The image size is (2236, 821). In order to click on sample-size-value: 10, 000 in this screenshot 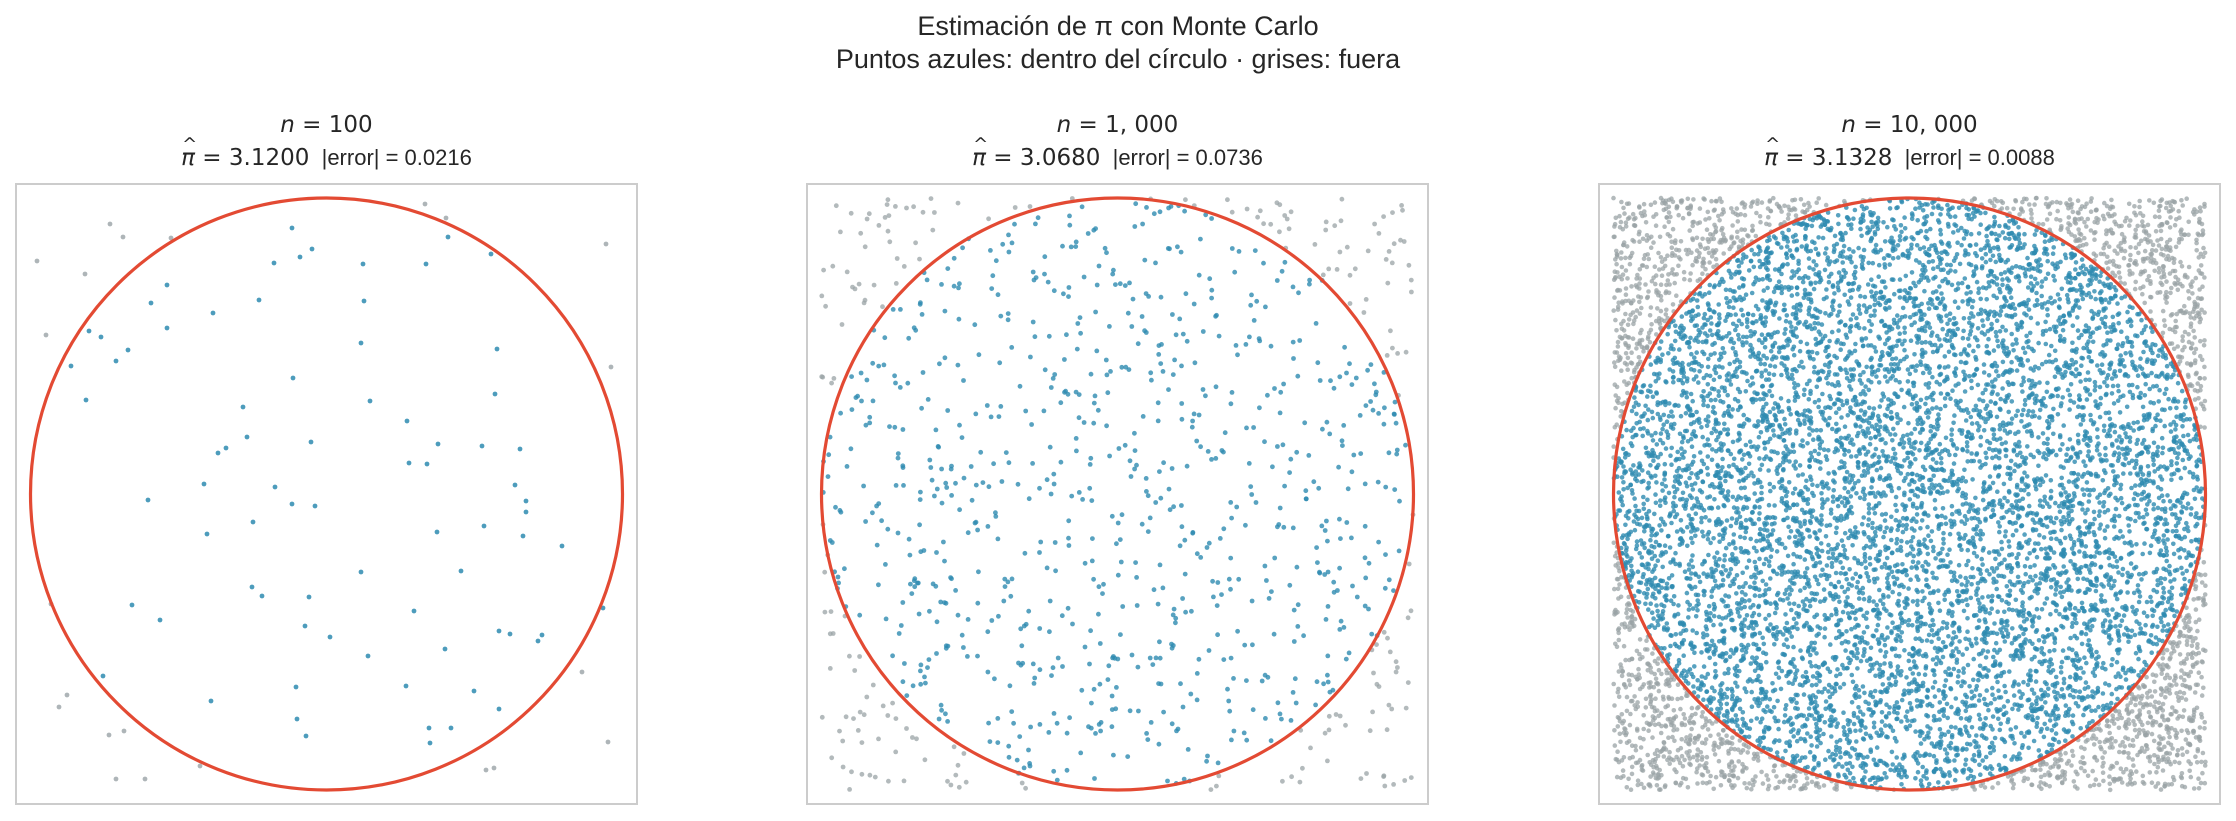, I will do `click(1933, 125)`.